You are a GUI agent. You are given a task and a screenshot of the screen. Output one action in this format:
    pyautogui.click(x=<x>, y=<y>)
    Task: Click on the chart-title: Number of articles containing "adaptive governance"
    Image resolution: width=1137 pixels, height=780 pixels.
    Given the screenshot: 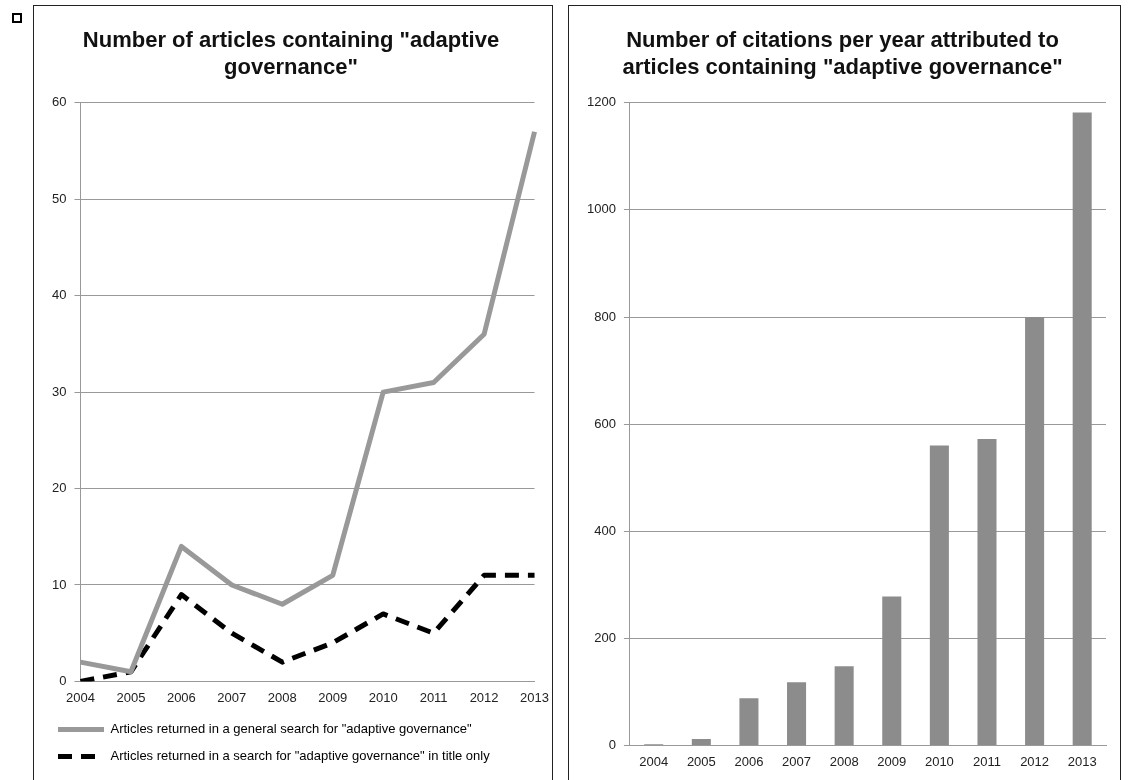 What is the action you would take?
    pyautogui.click(x=291, y=53)
    